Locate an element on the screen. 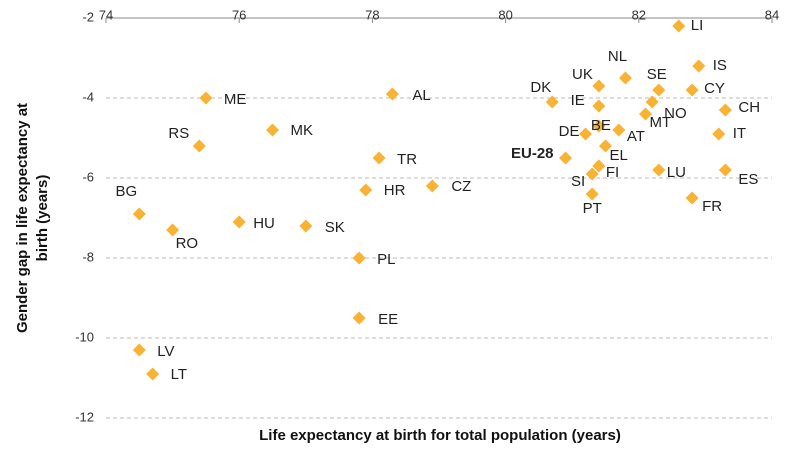  point-label: LT is located at coordinates (179, 374).